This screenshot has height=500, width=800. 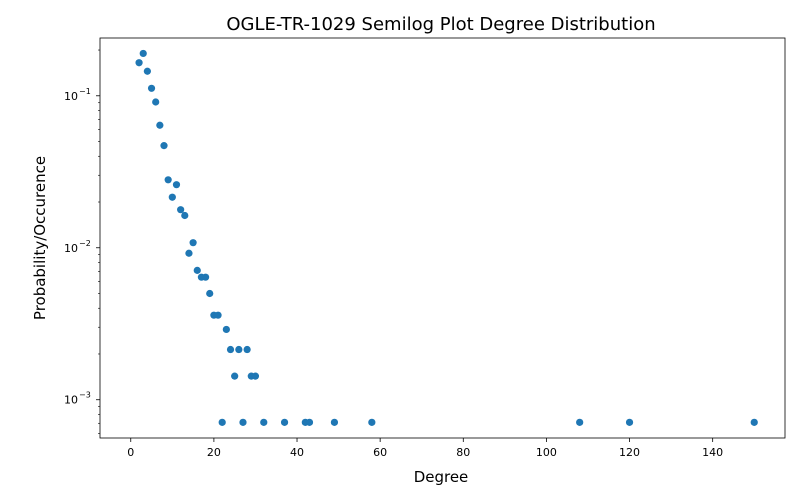 I want to click on x-tick-label: 60, so click(x=380, y=452).